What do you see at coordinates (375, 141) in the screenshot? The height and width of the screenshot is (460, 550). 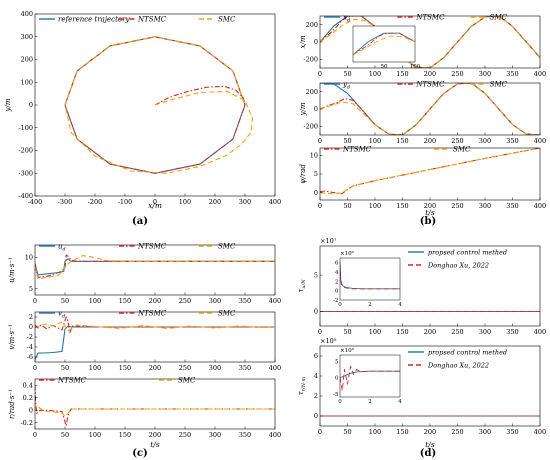 I see `b-y-xtick-label-2: 100` at bounding box center [375, 141].